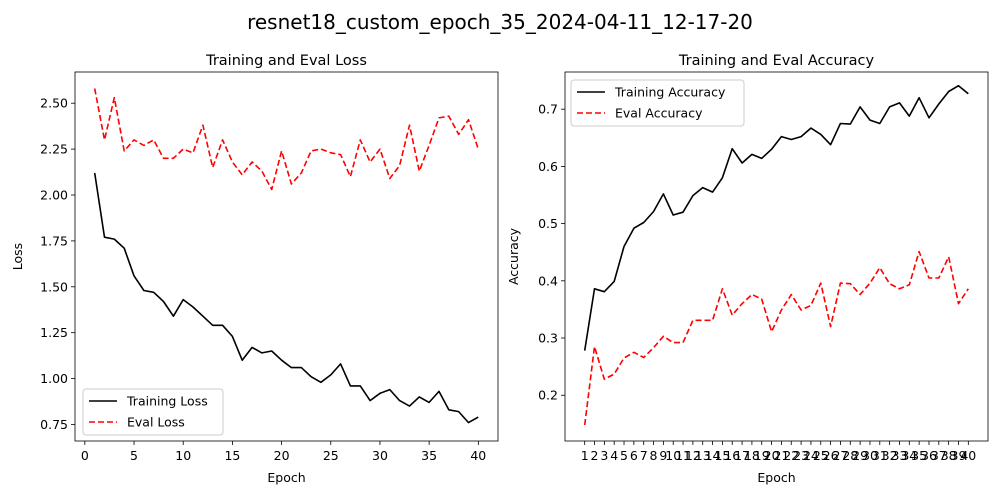  I want to click on x-tick-label: 39, so click(959, 455).